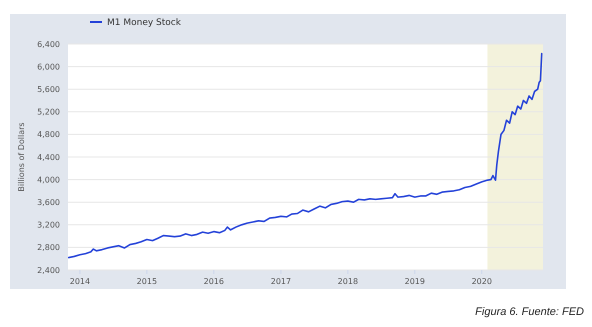 The width and height of the screenshot is (592, 327). Describe the element at coordinates (144, 23) in the screenshot. I see `legend-label: M1 Money Stock` at that location.